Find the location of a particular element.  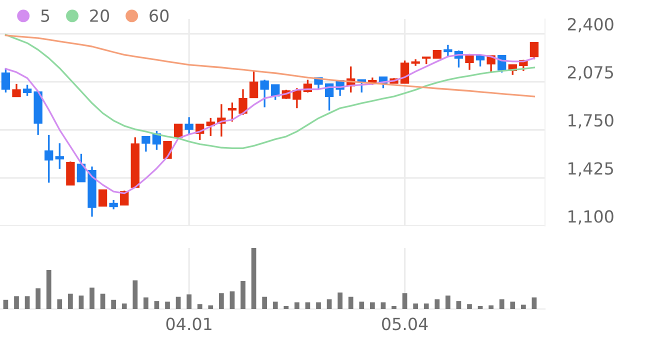

y-tick-label: 1,425 is located at coordinates (590, 169).